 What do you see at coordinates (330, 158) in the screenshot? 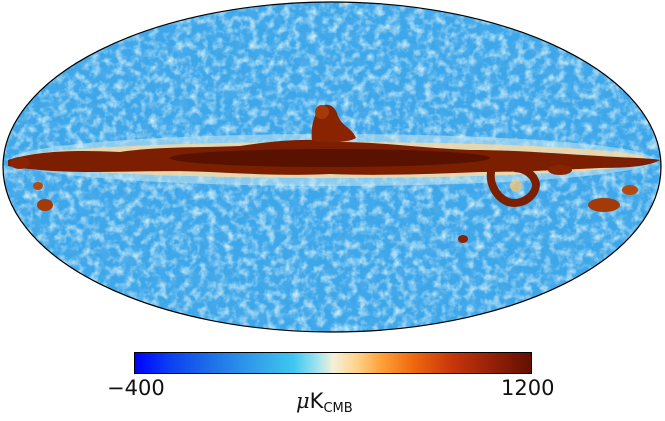
I see `galactic-core` at bounding box center [330, 158].